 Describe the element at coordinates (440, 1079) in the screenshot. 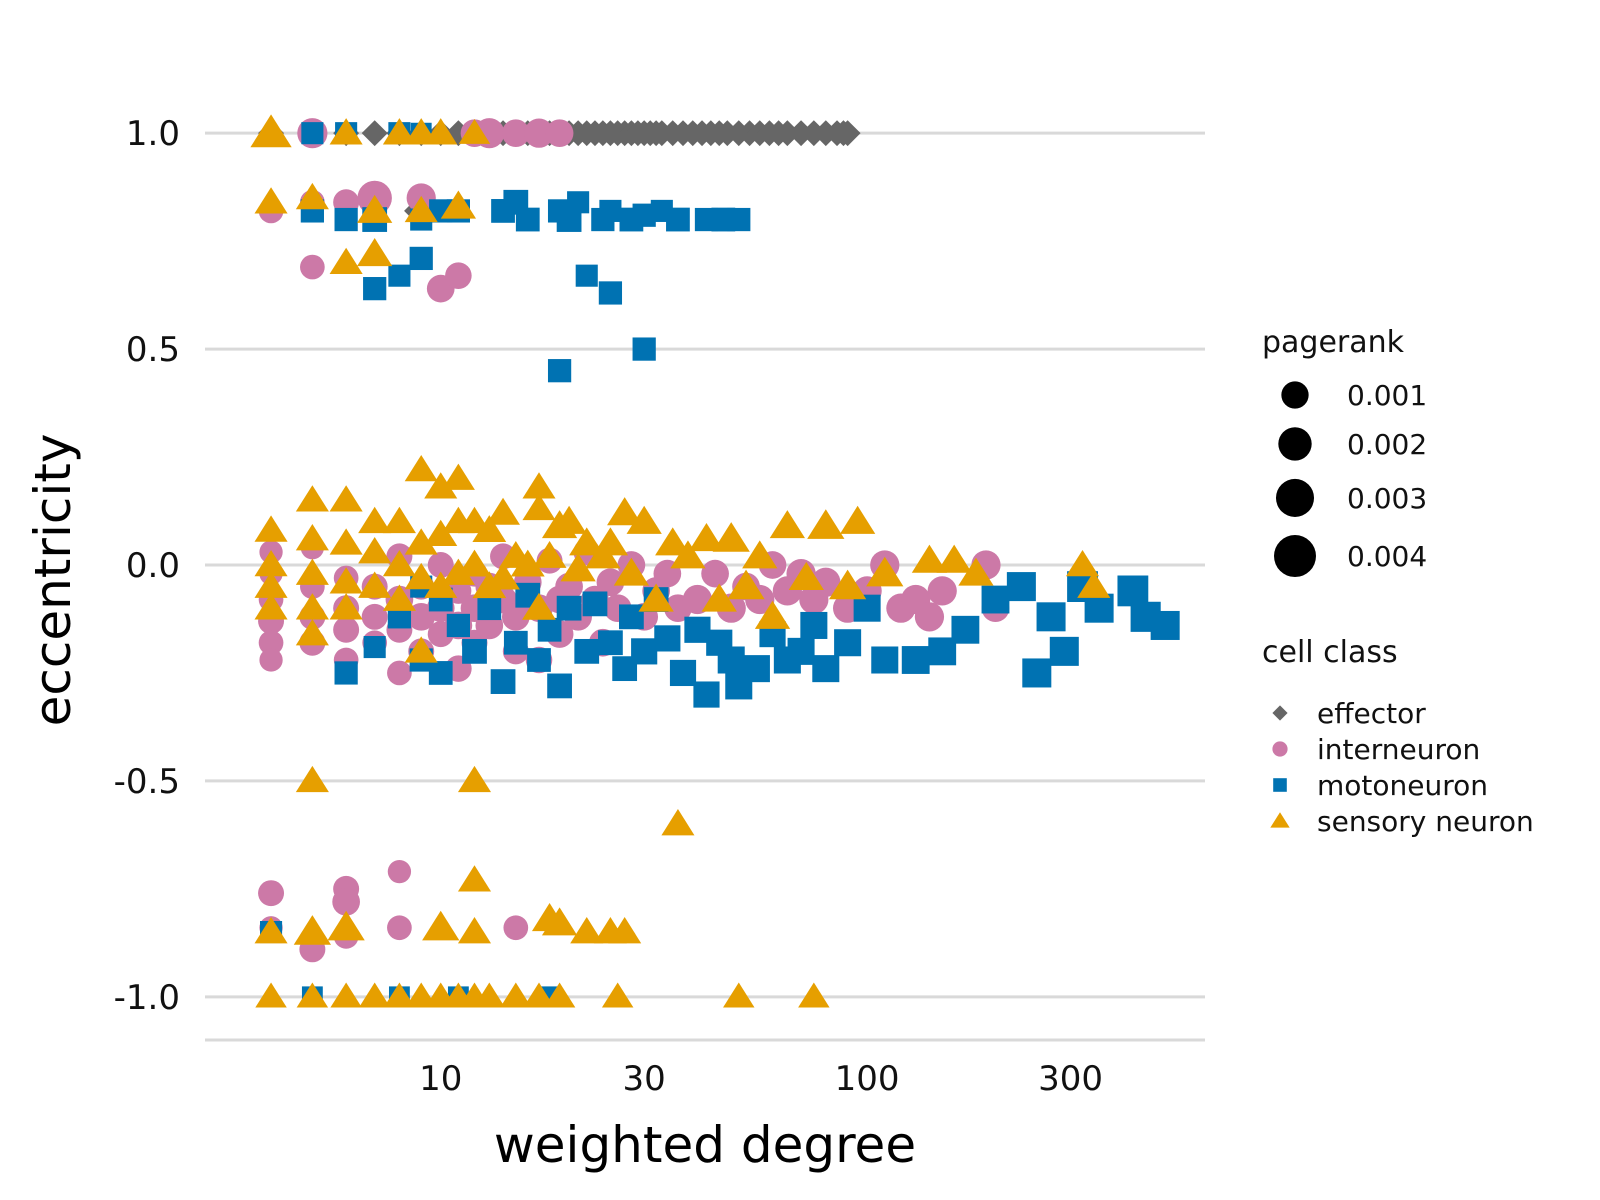

I see `x-tick-label: 10` at that location.